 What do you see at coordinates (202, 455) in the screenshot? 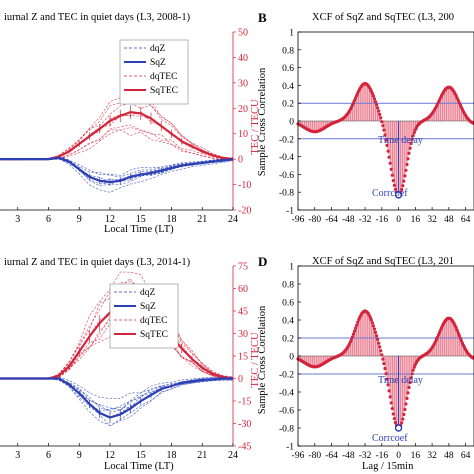
I see `x-tick-label: 21` at bounding box center [202, 455].